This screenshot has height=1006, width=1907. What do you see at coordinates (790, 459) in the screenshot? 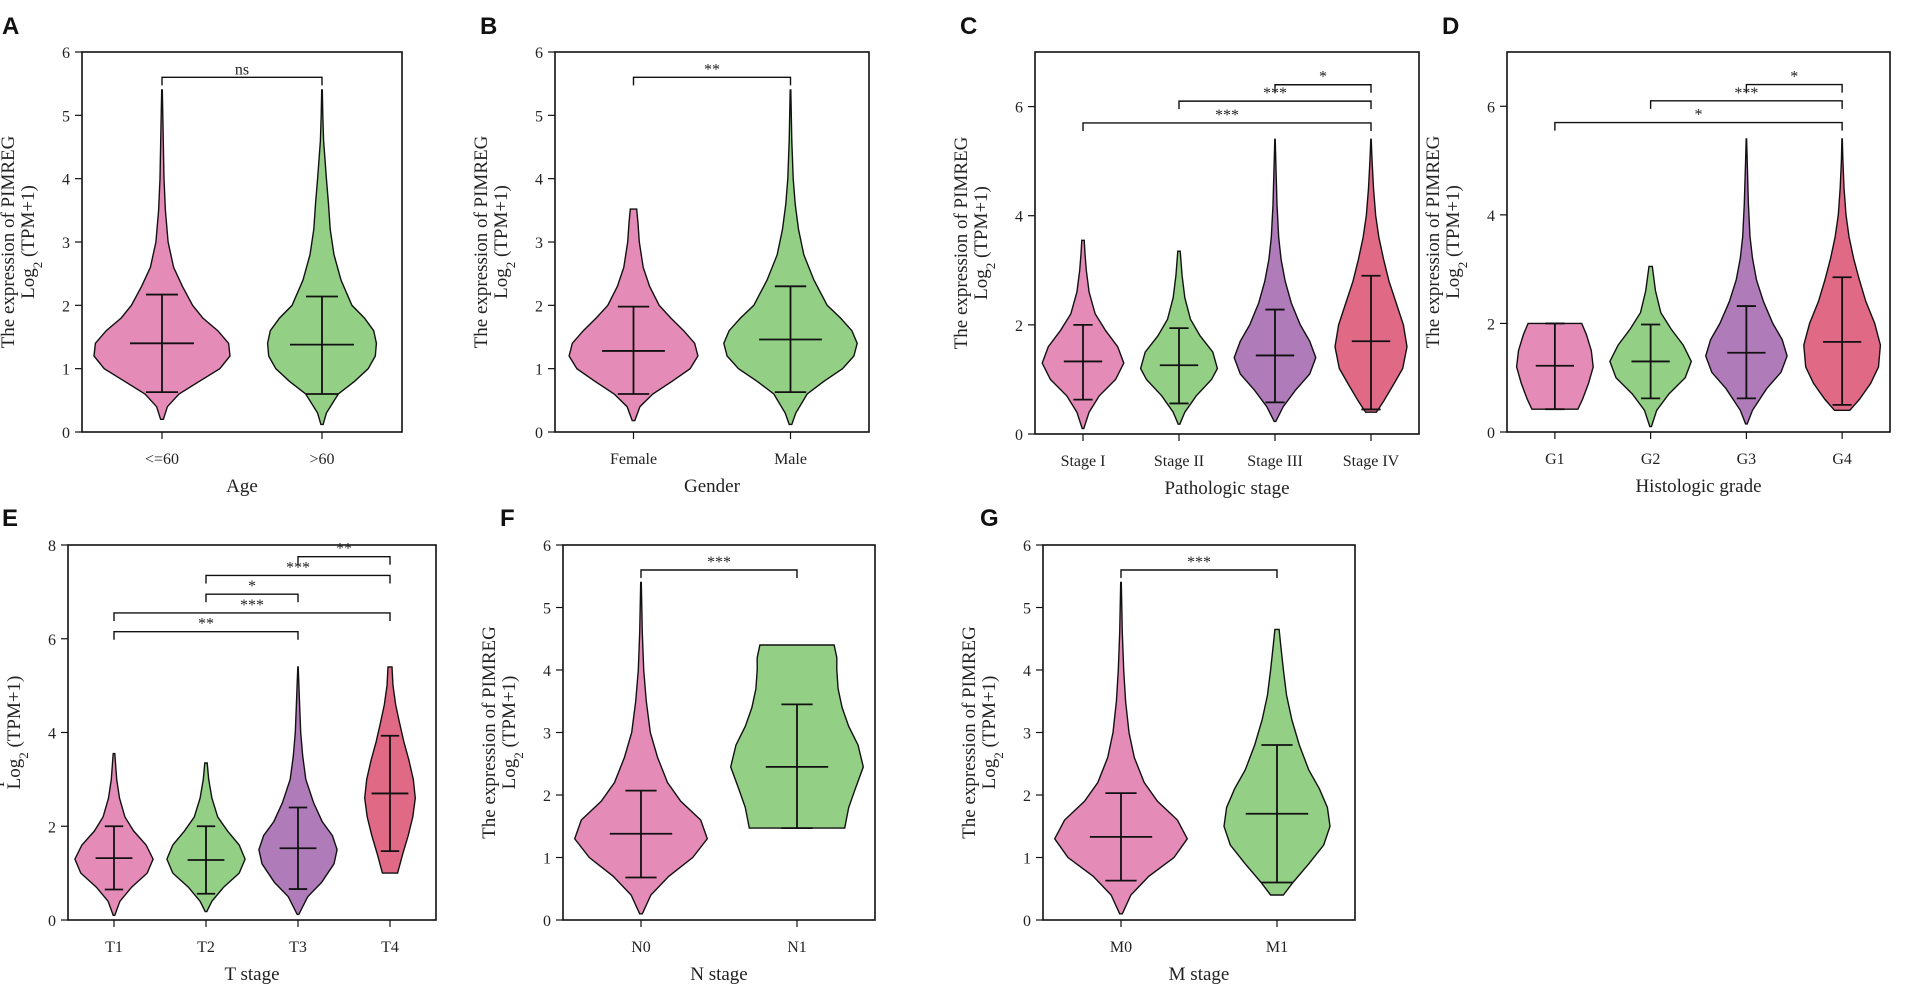
I see `x-tick-label: Male` at bounding box center [790, 459].